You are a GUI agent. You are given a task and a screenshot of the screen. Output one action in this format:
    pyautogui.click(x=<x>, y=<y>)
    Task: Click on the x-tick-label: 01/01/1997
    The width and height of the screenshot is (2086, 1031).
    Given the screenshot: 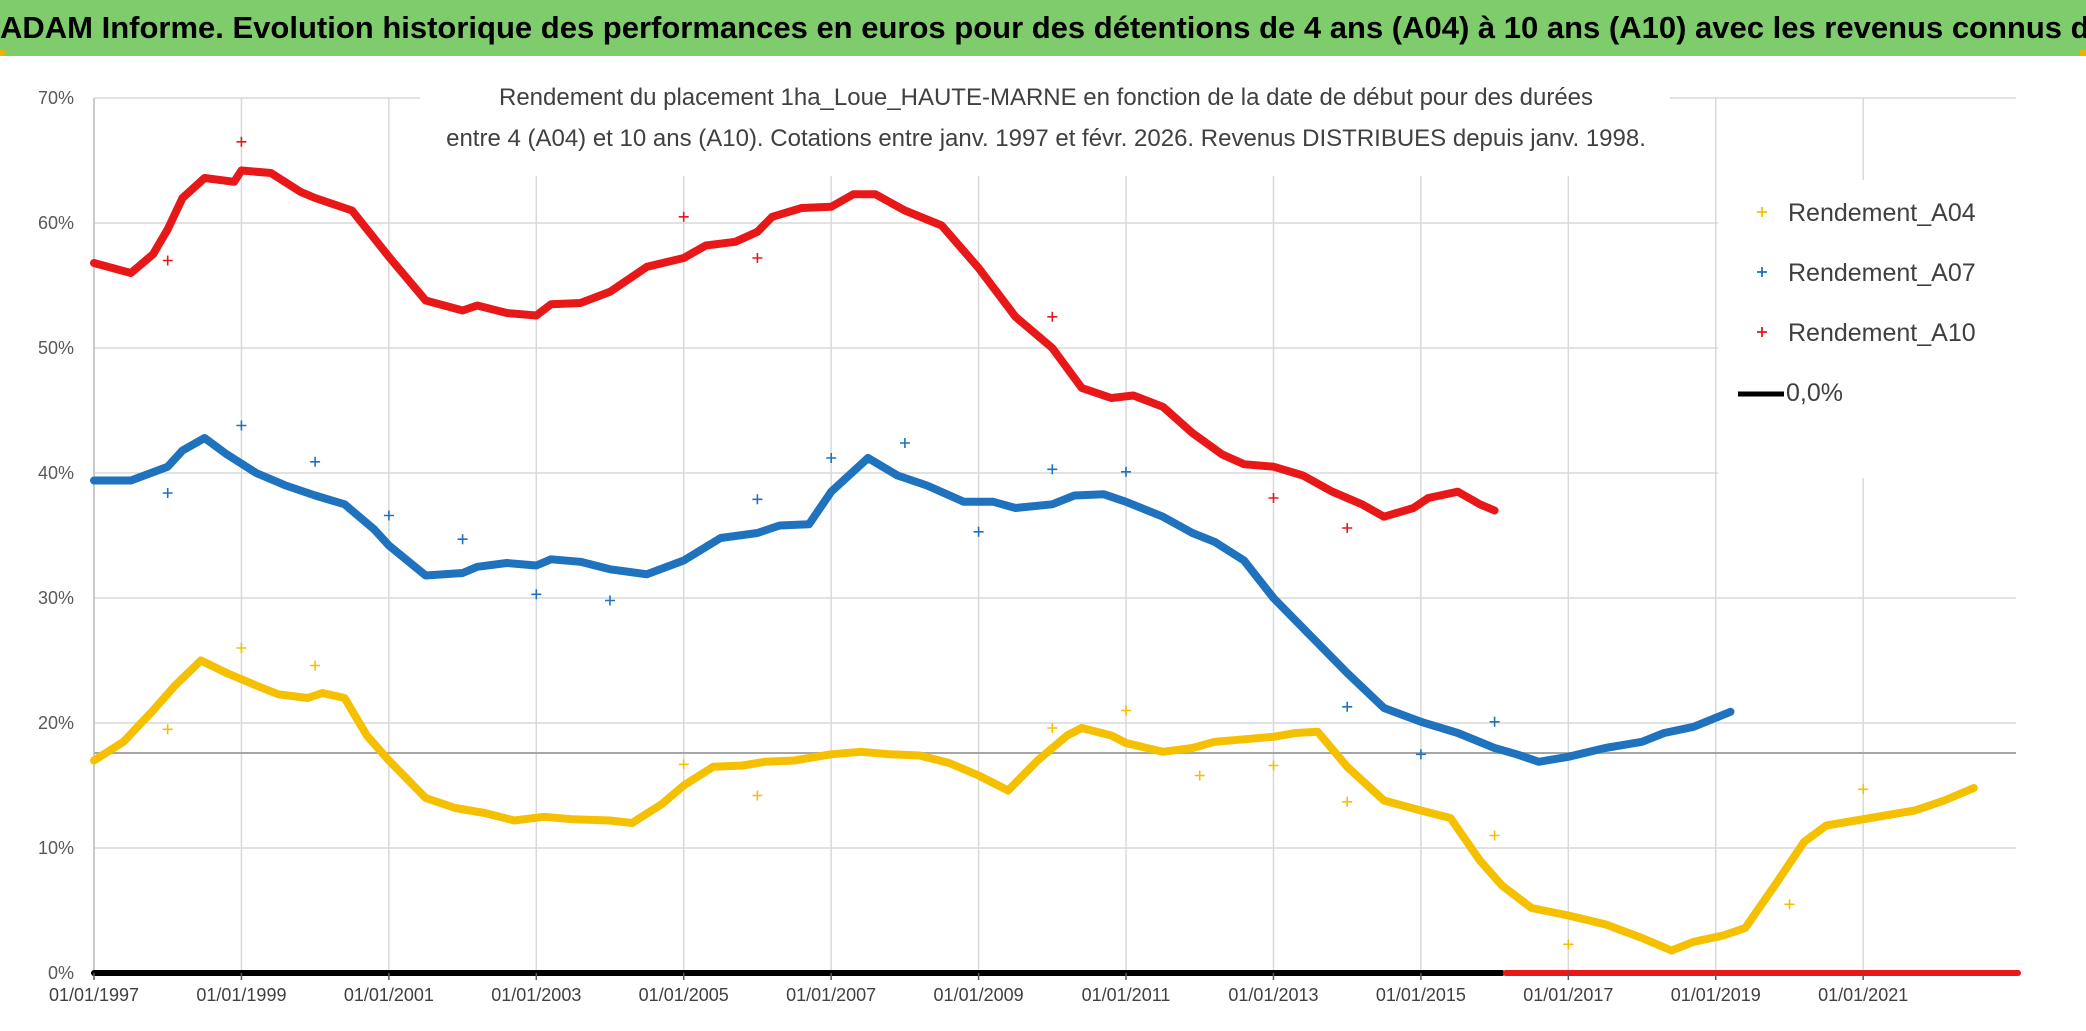 What is the action you would take?
    pyautogui.click(x=94, y=995)
    